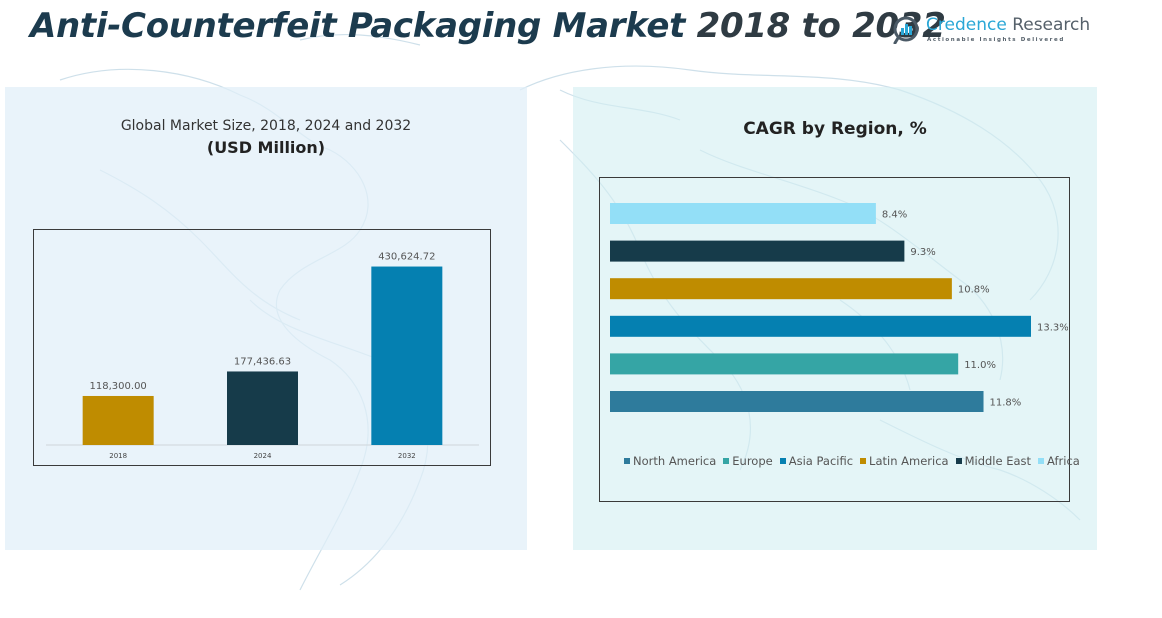  What do you see at coordinates (996, 40) in the screenshot?
I see `logo-tagline: Actionable Insights Delivered` at bounding box center [996, 40].